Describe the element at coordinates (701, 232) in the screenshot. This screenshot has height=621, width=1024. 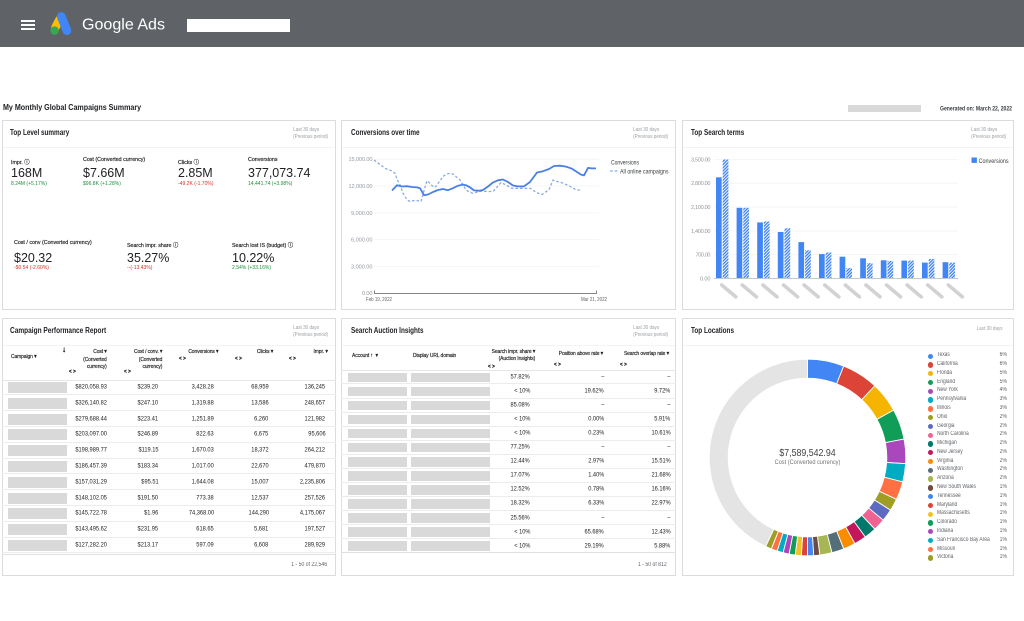
I see `svg-text: 1,400.00` at that location.